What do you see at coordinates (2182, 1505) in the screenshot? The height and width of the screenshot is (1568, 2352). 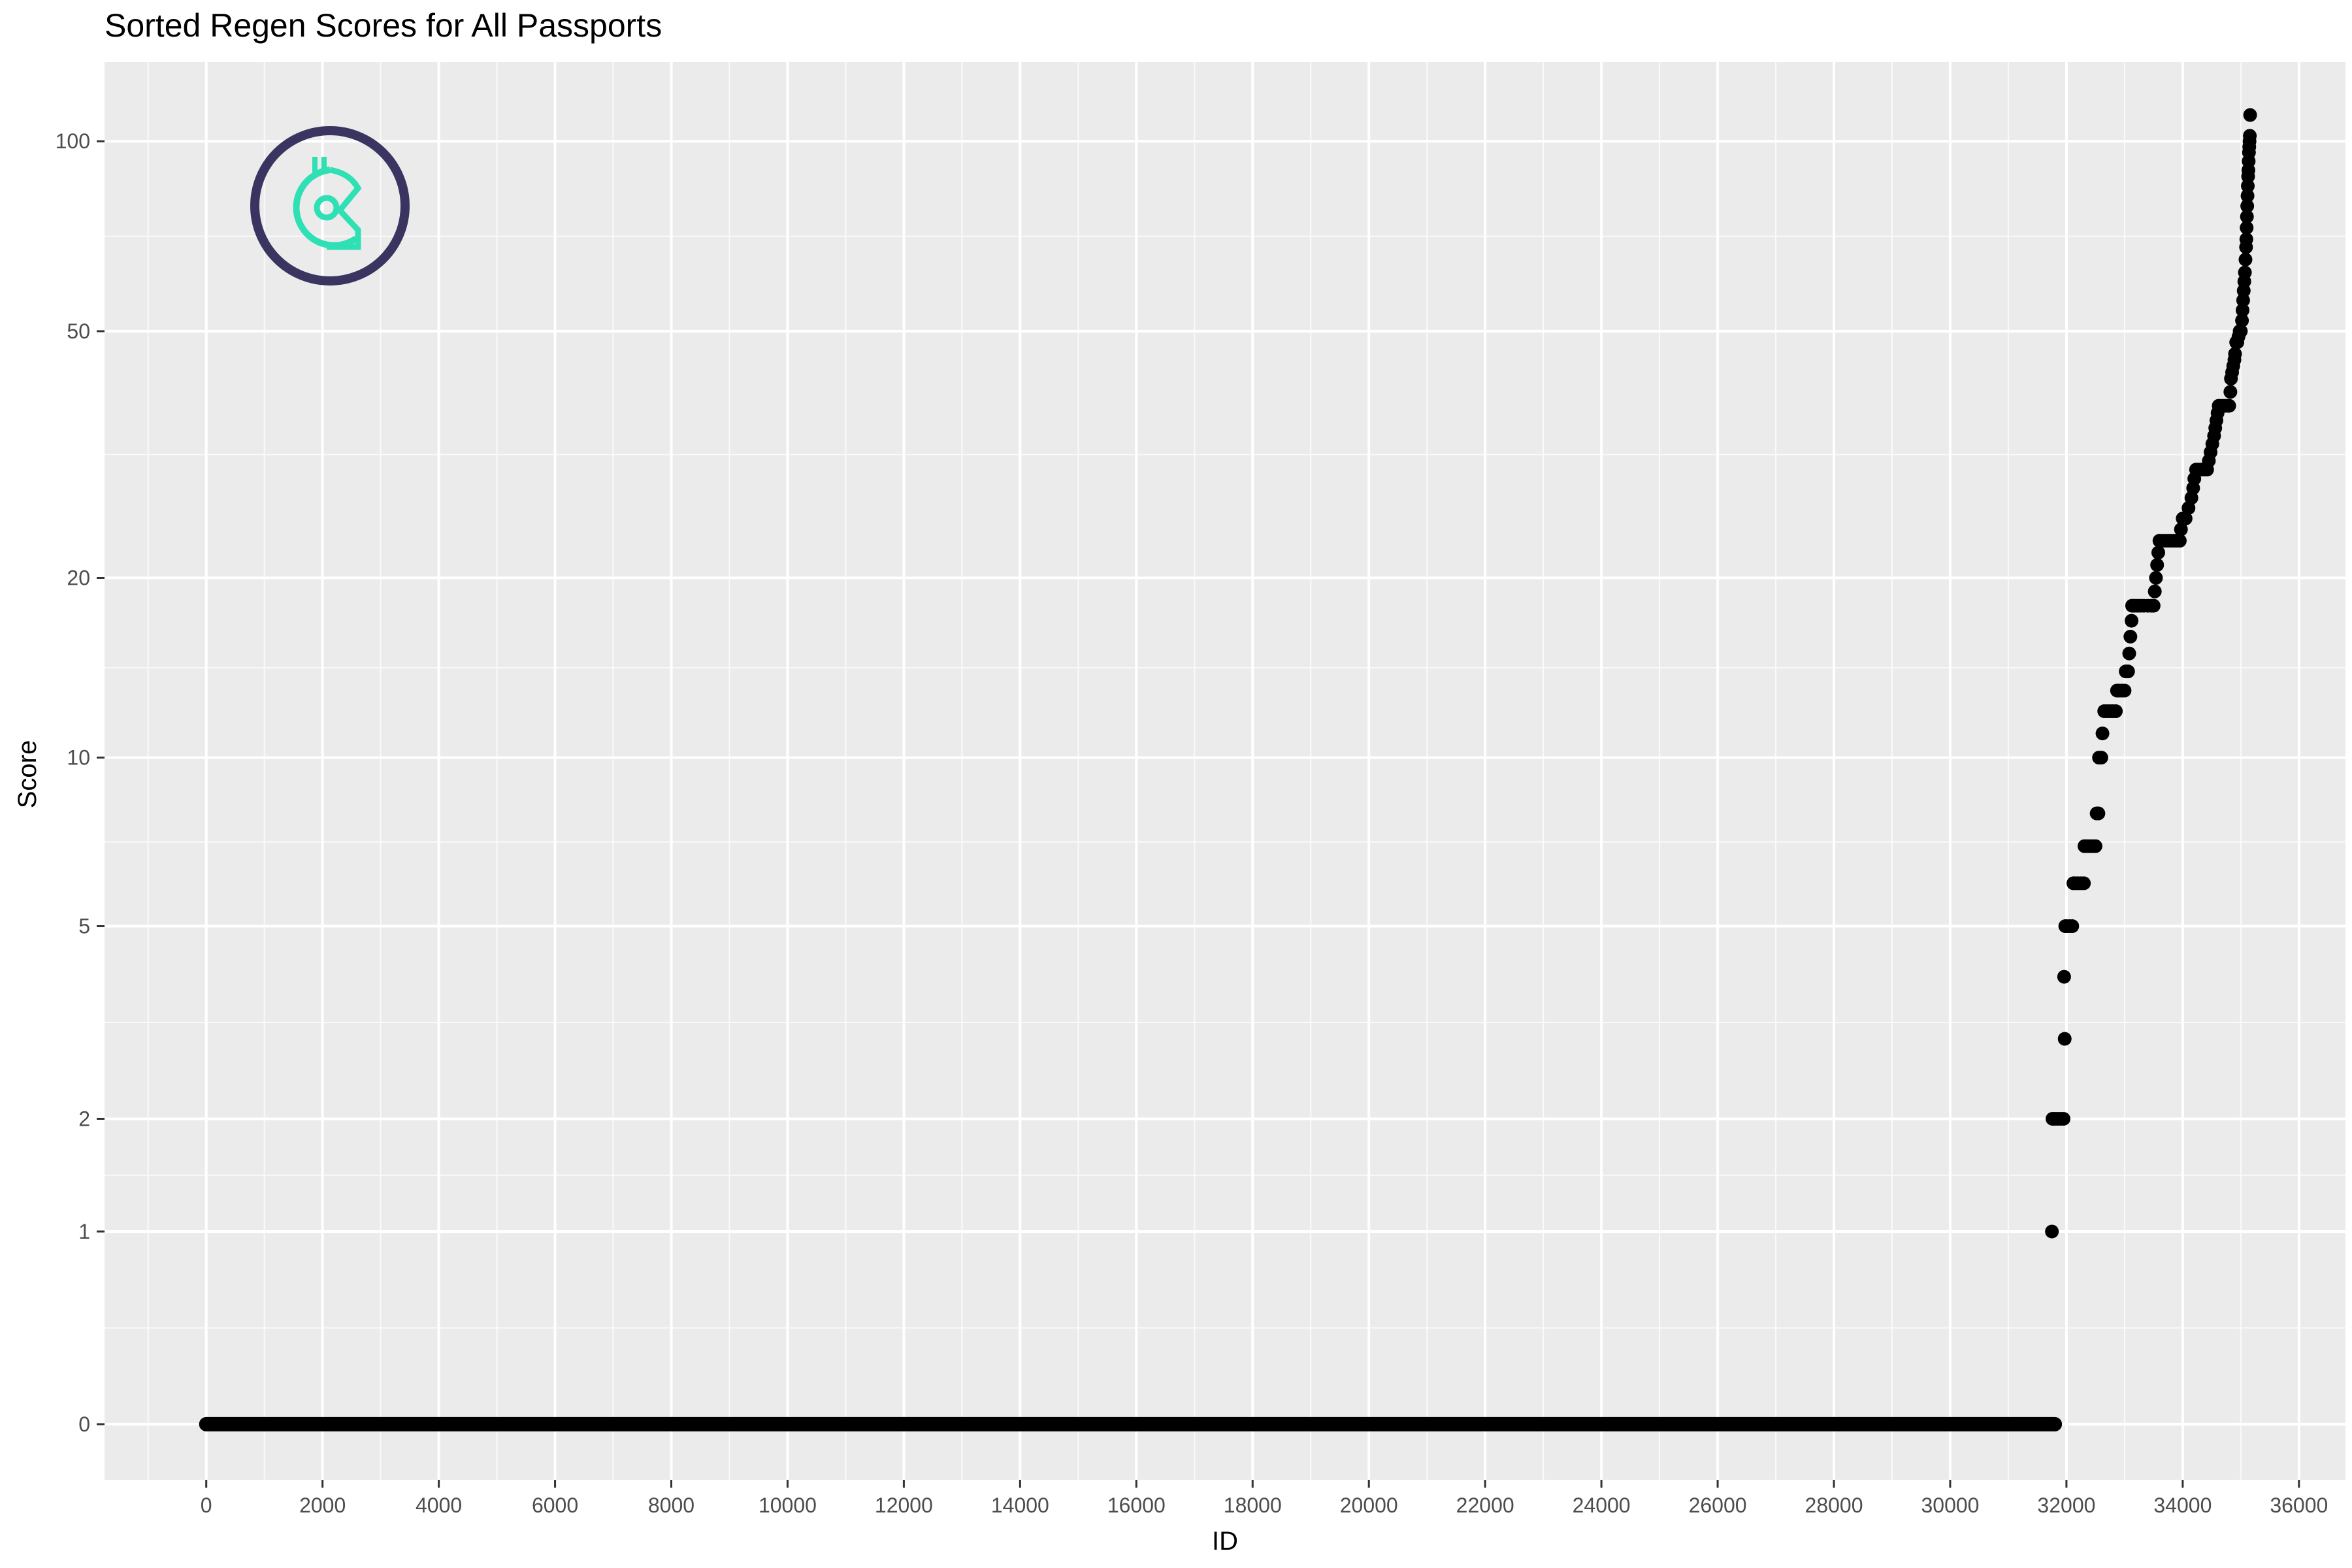 I see `x-tick-label: 34000` at bounding box center [2182, 1505].